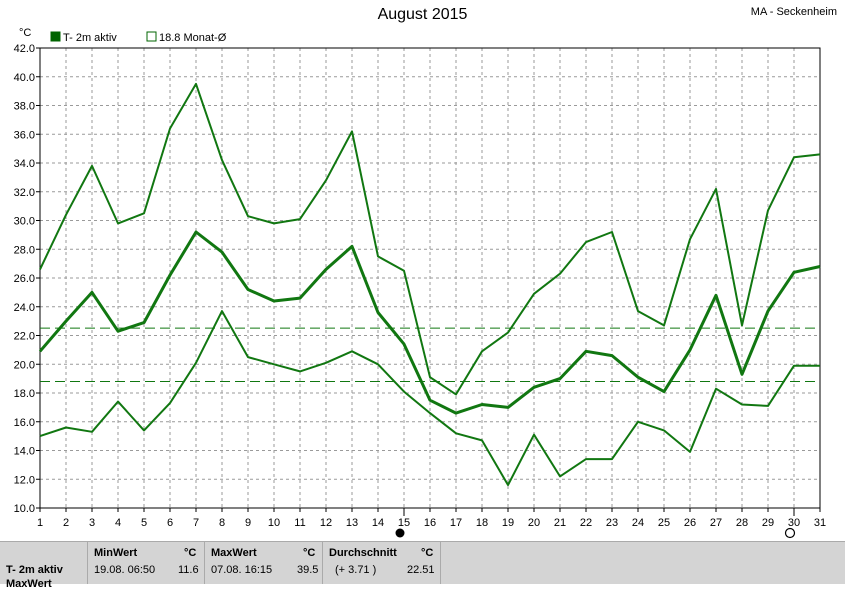 The height and width of the screenshot is (590, 845). Describe the element at coordinates (188, 570) in the screenshot. I see `min-value: 11.6` at that location.